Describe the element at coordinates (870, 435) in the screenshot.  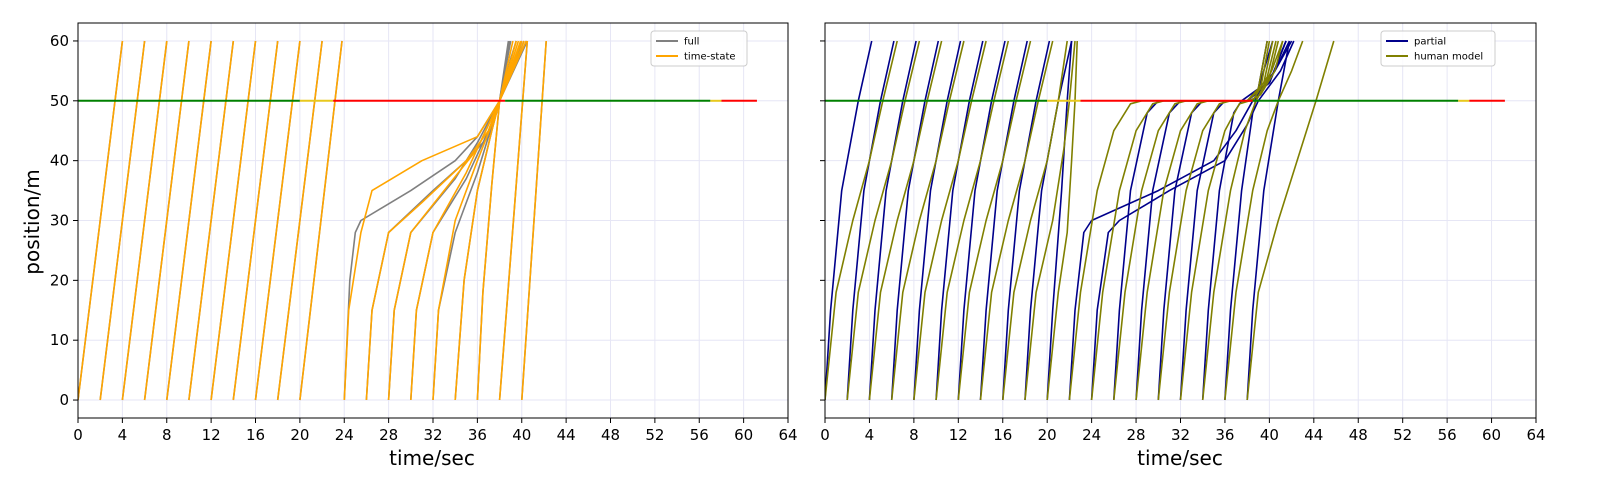
I see `right-xtick-label-1: 4` at that location.